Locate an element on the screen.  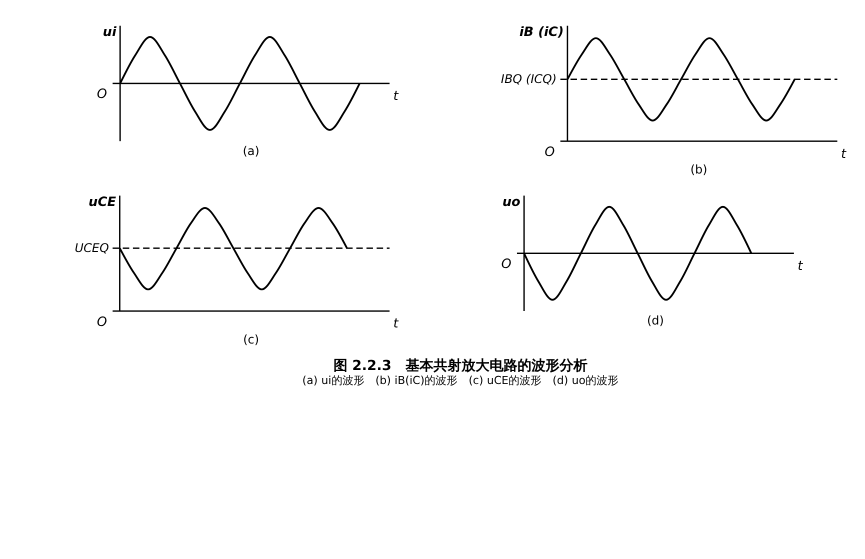
y-axis-title: ui is located at coordinates (109, 32).